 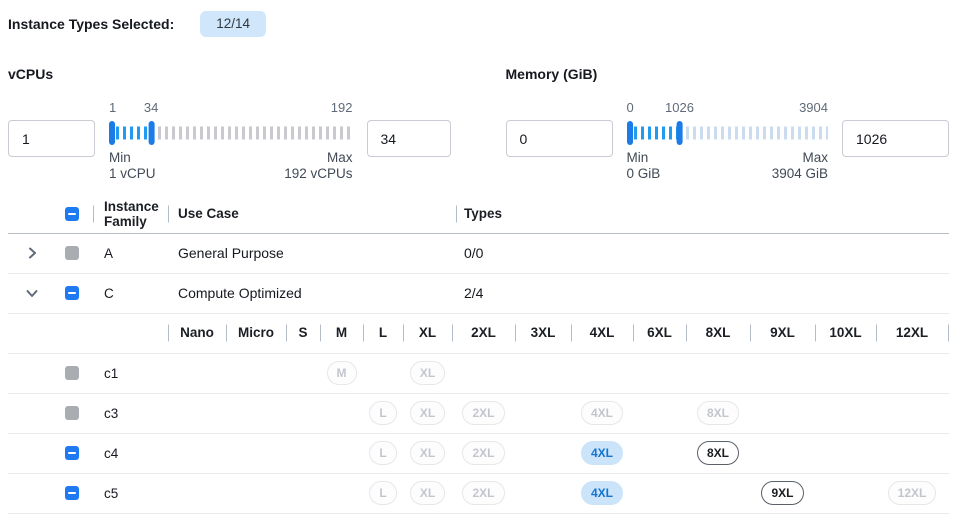 I want to click on size-col-l: L, so click(x=383, y=333).